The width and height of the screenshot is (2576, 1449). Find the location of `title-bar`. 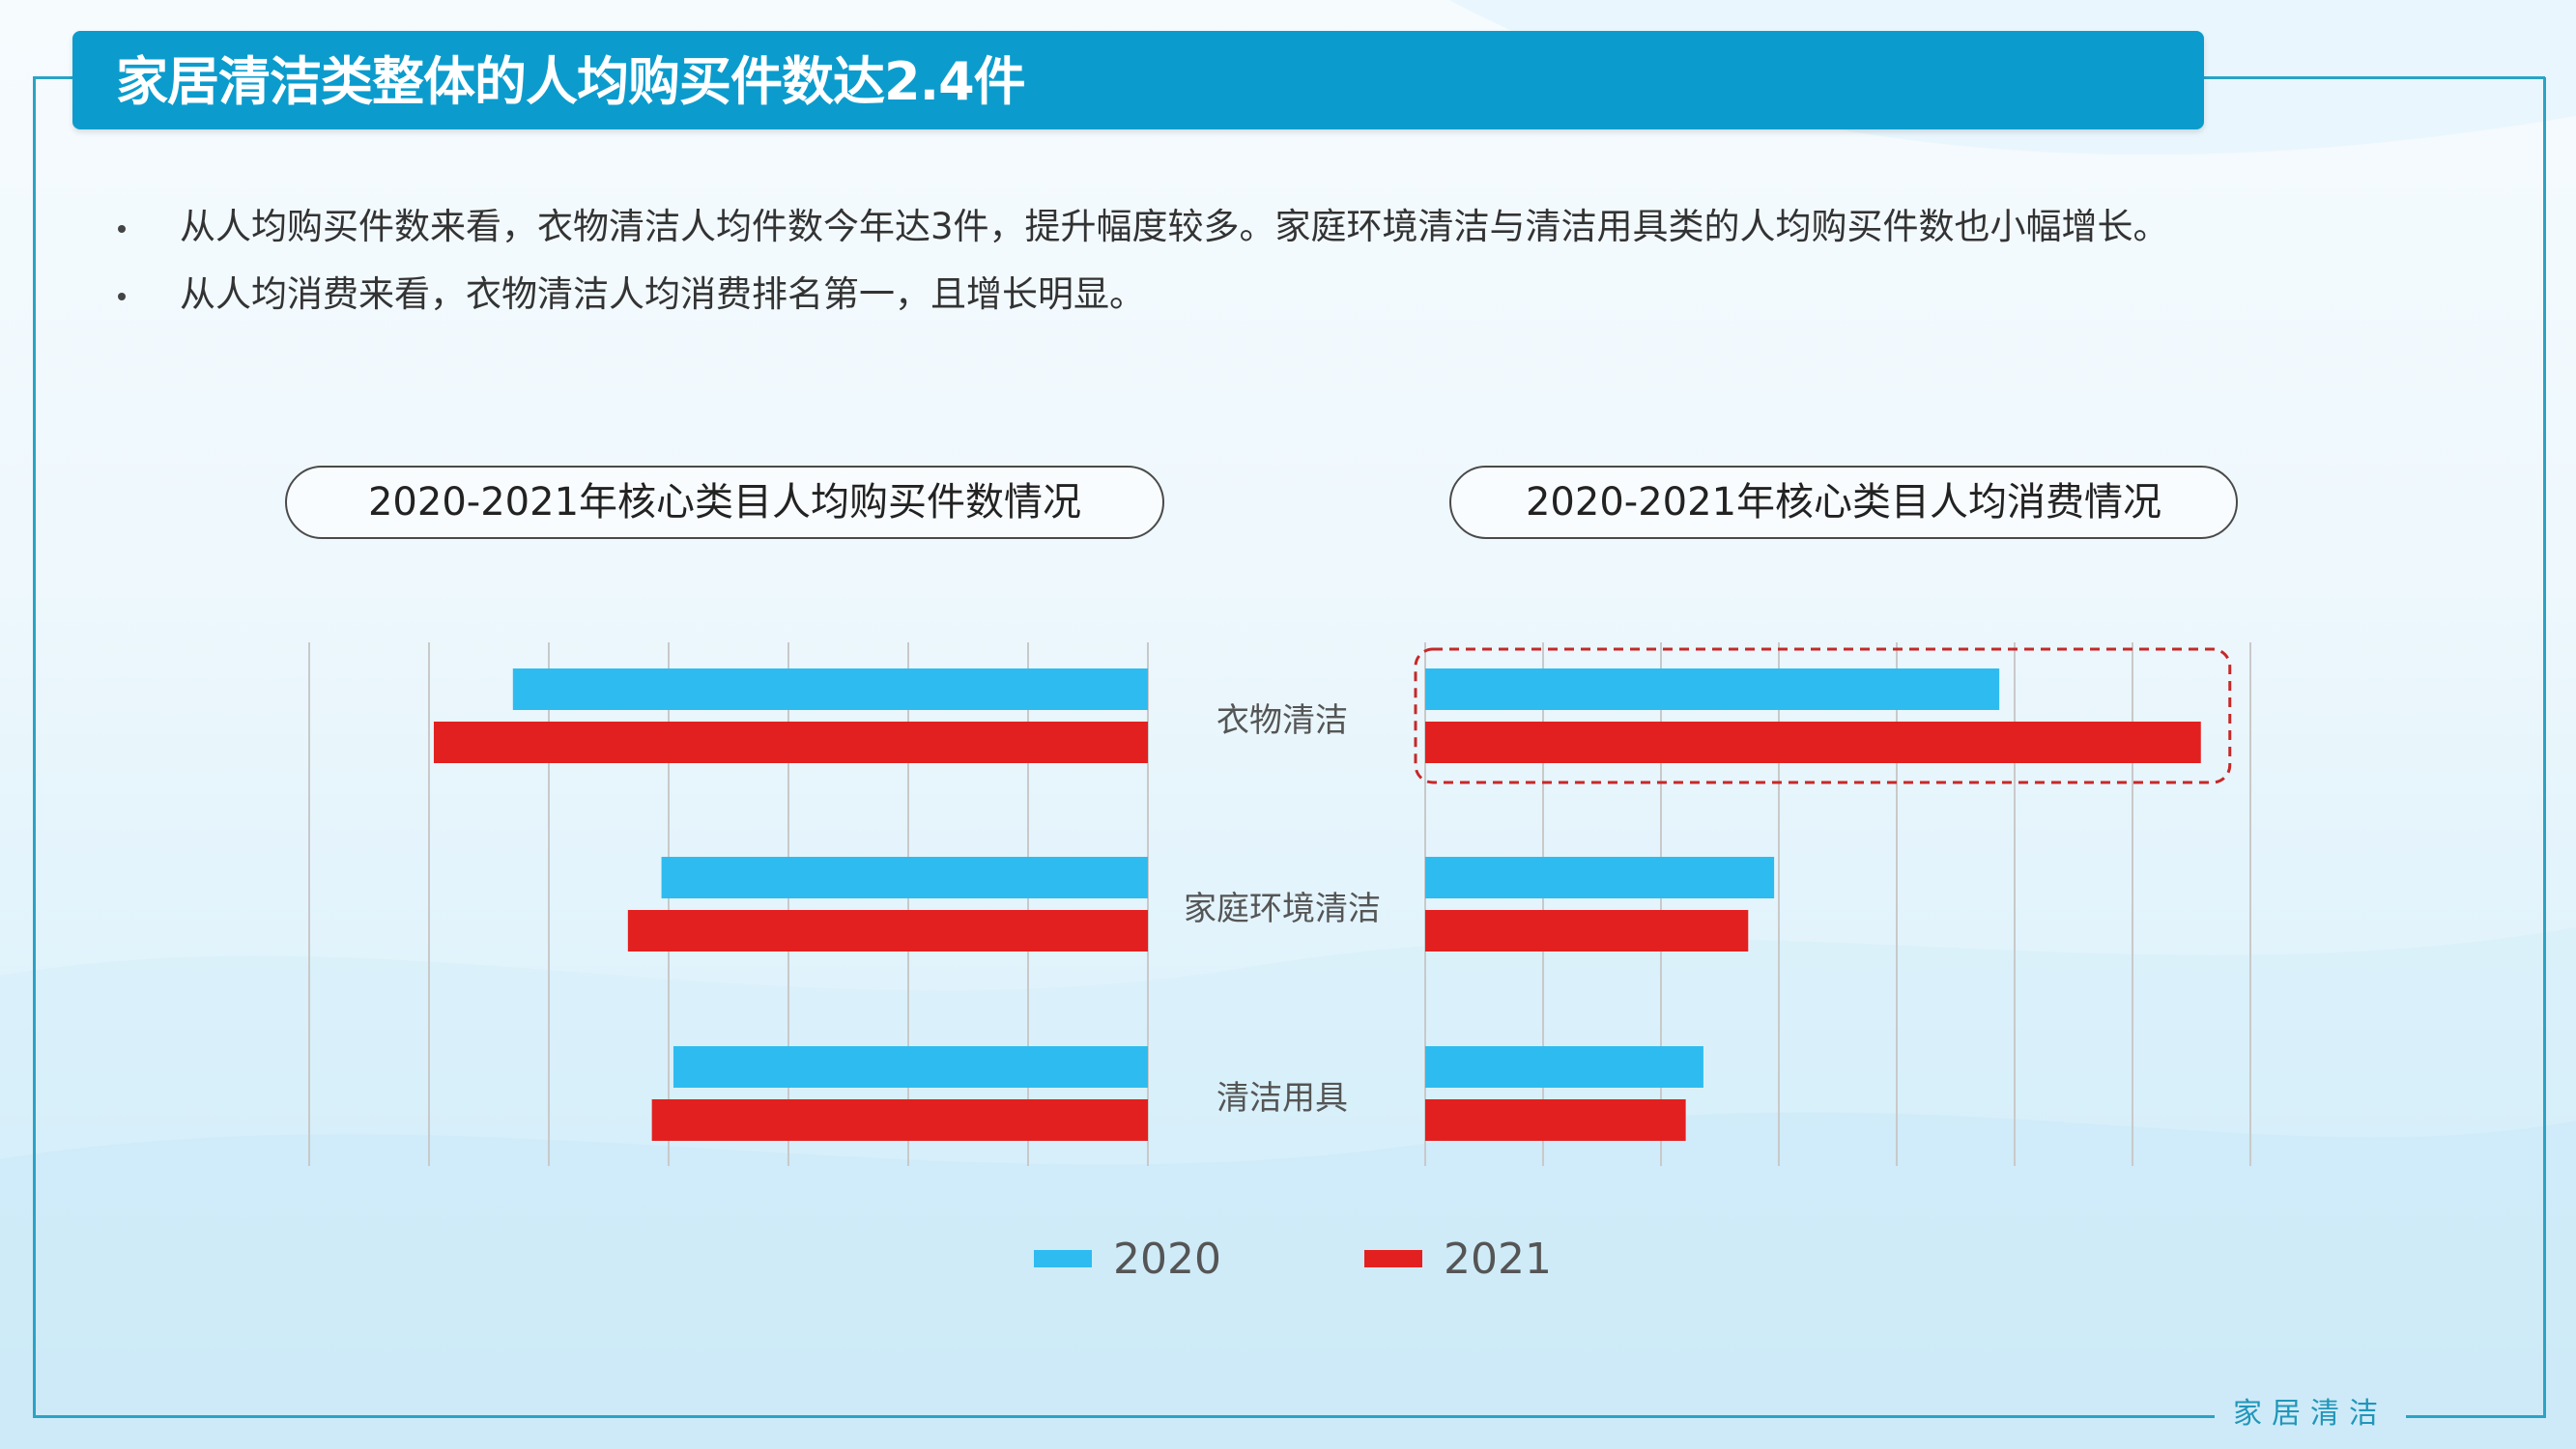

title-bar is located at coordinates (1138, 80).